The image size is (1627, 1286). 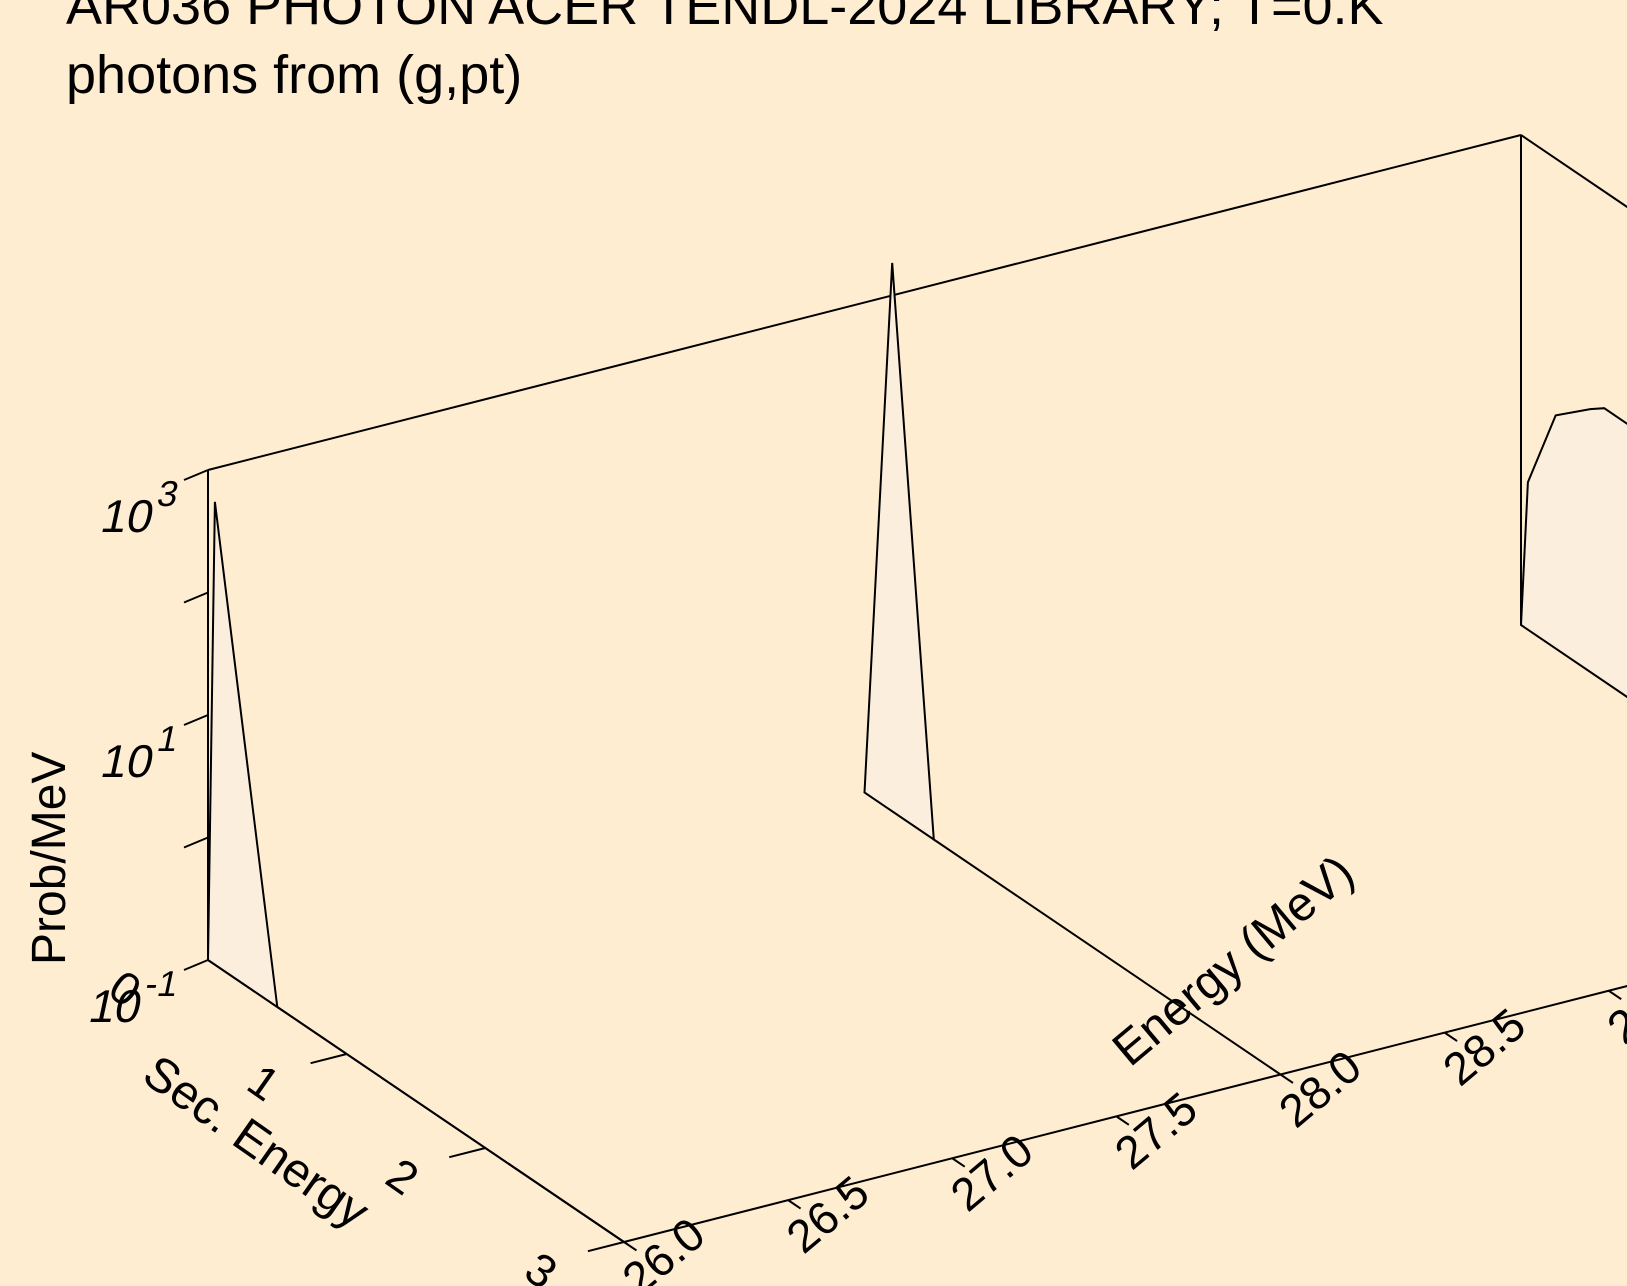 I want to click on x-tick-label: 29.0, so click(x=1612, y=1004).